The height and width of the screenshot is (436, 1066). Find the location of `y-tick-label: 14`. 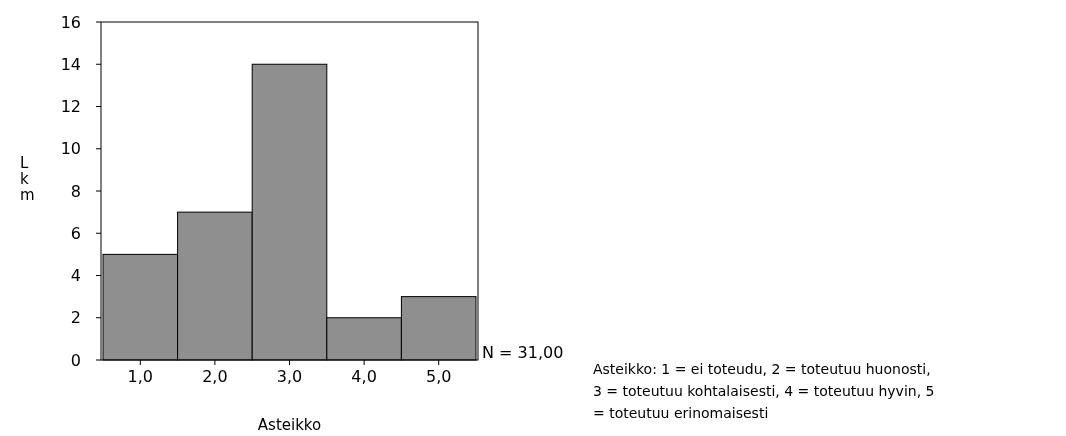

y-tick-label: 14 is located at coordinates (70, 64).